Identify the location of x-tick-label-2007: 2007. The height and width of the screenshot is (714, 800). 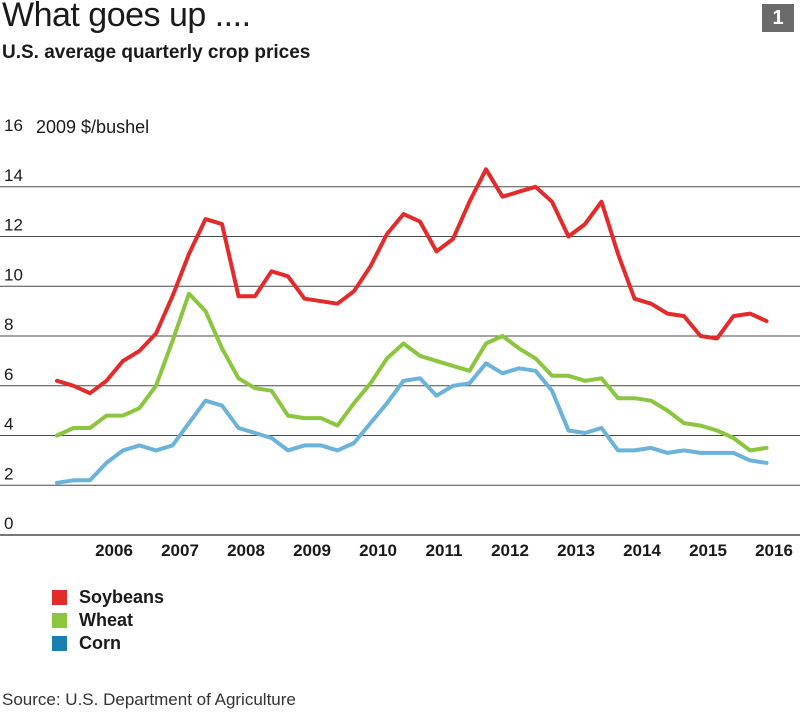
(180, 550).